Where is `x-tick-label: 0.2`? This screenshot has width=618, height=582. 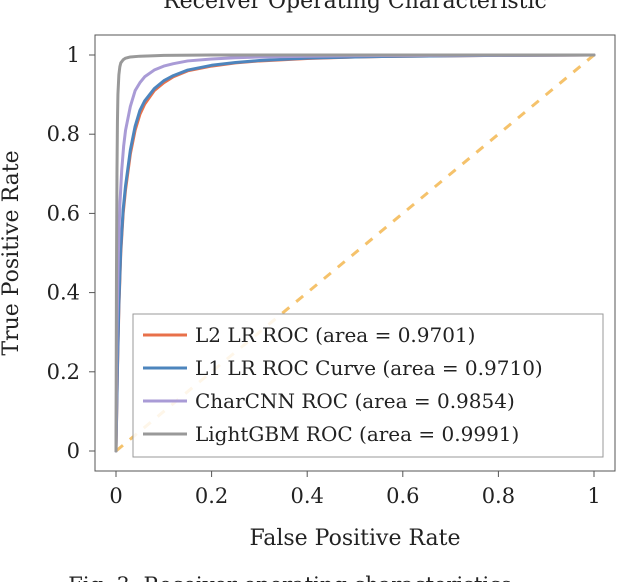
x-tick-label: 0.2 is located at coordinates (211, 496).